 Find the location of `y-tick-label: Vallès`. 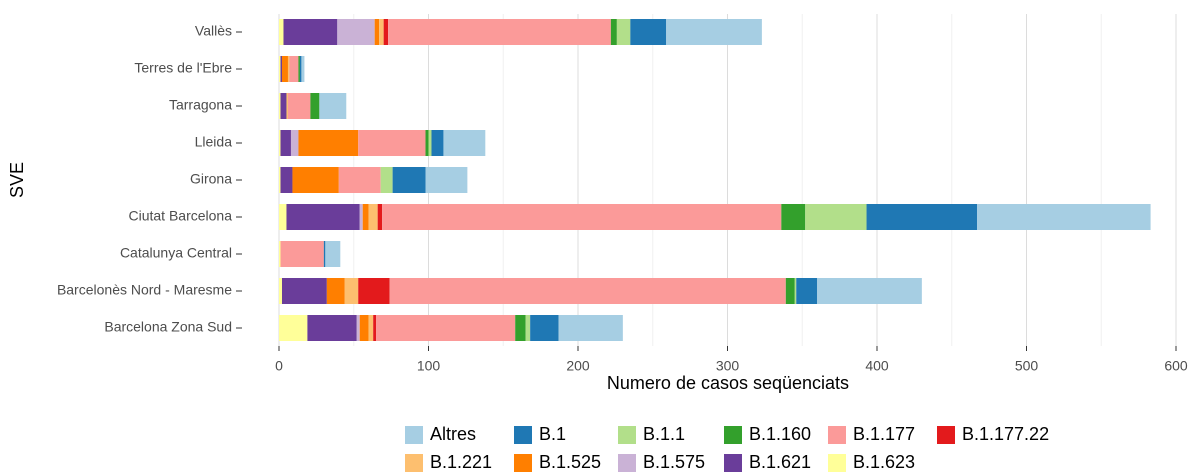

y-tick-label: Vallès is located at coordinates (213, 31).